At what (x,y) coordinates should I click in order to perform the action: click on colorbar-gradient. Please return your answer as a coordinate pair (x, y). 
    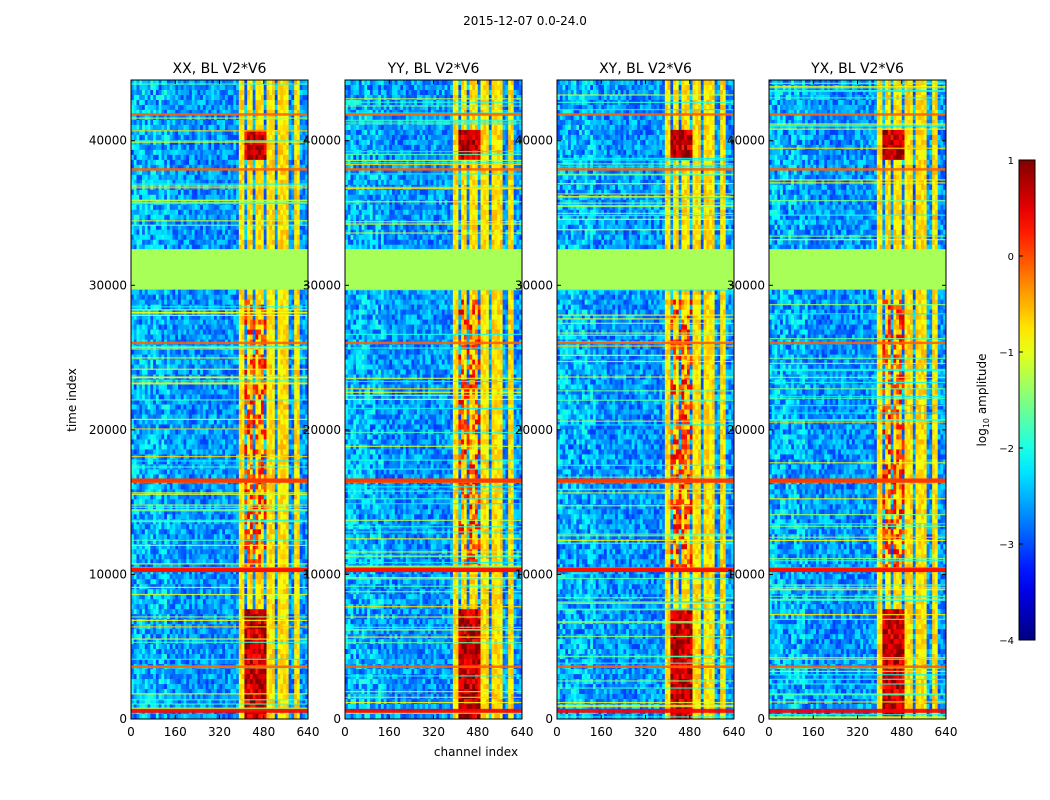
    Looking at the image, I should click on (1027, 400).